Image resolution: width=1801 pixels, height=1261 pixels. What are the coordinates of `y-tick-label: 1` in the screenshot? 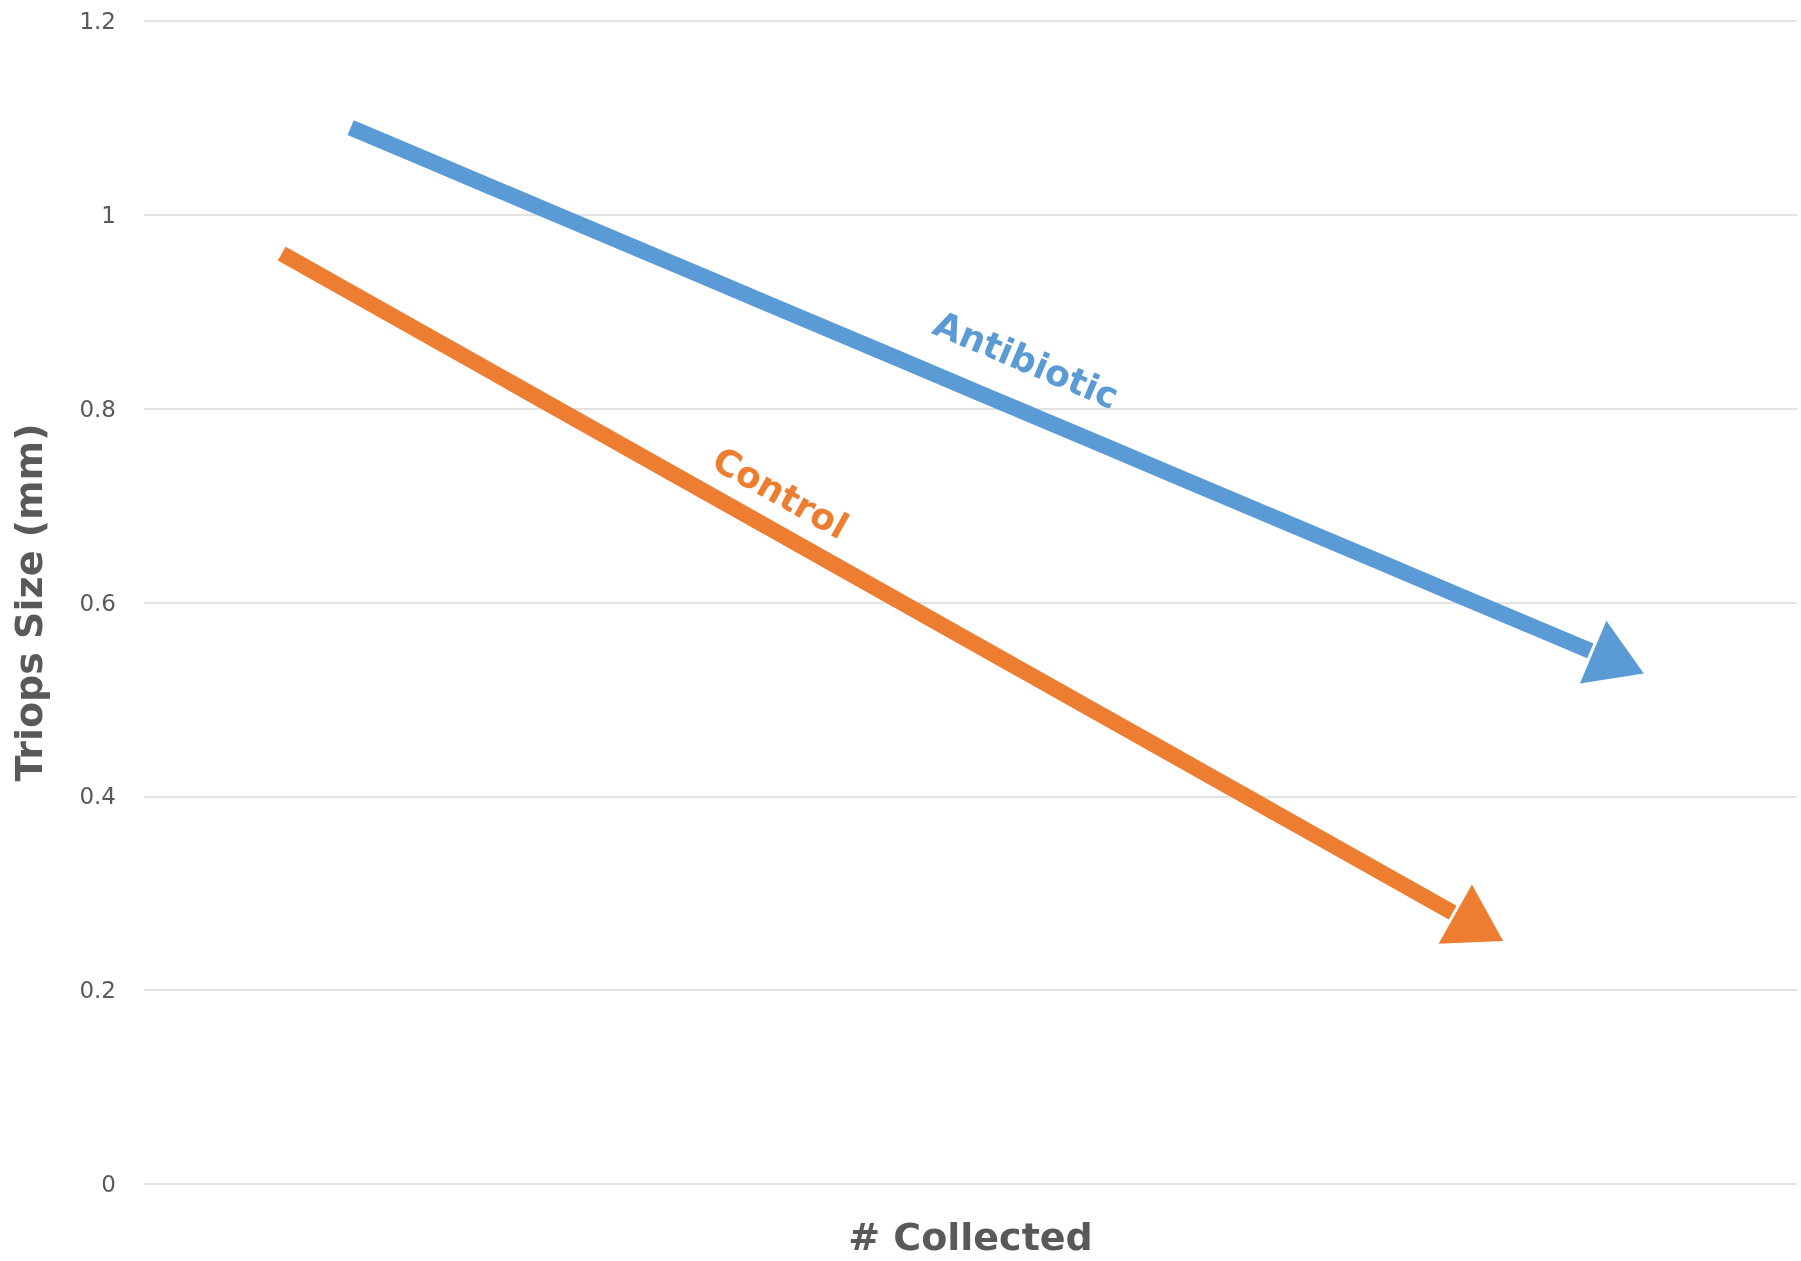 It's located at (108, 214).